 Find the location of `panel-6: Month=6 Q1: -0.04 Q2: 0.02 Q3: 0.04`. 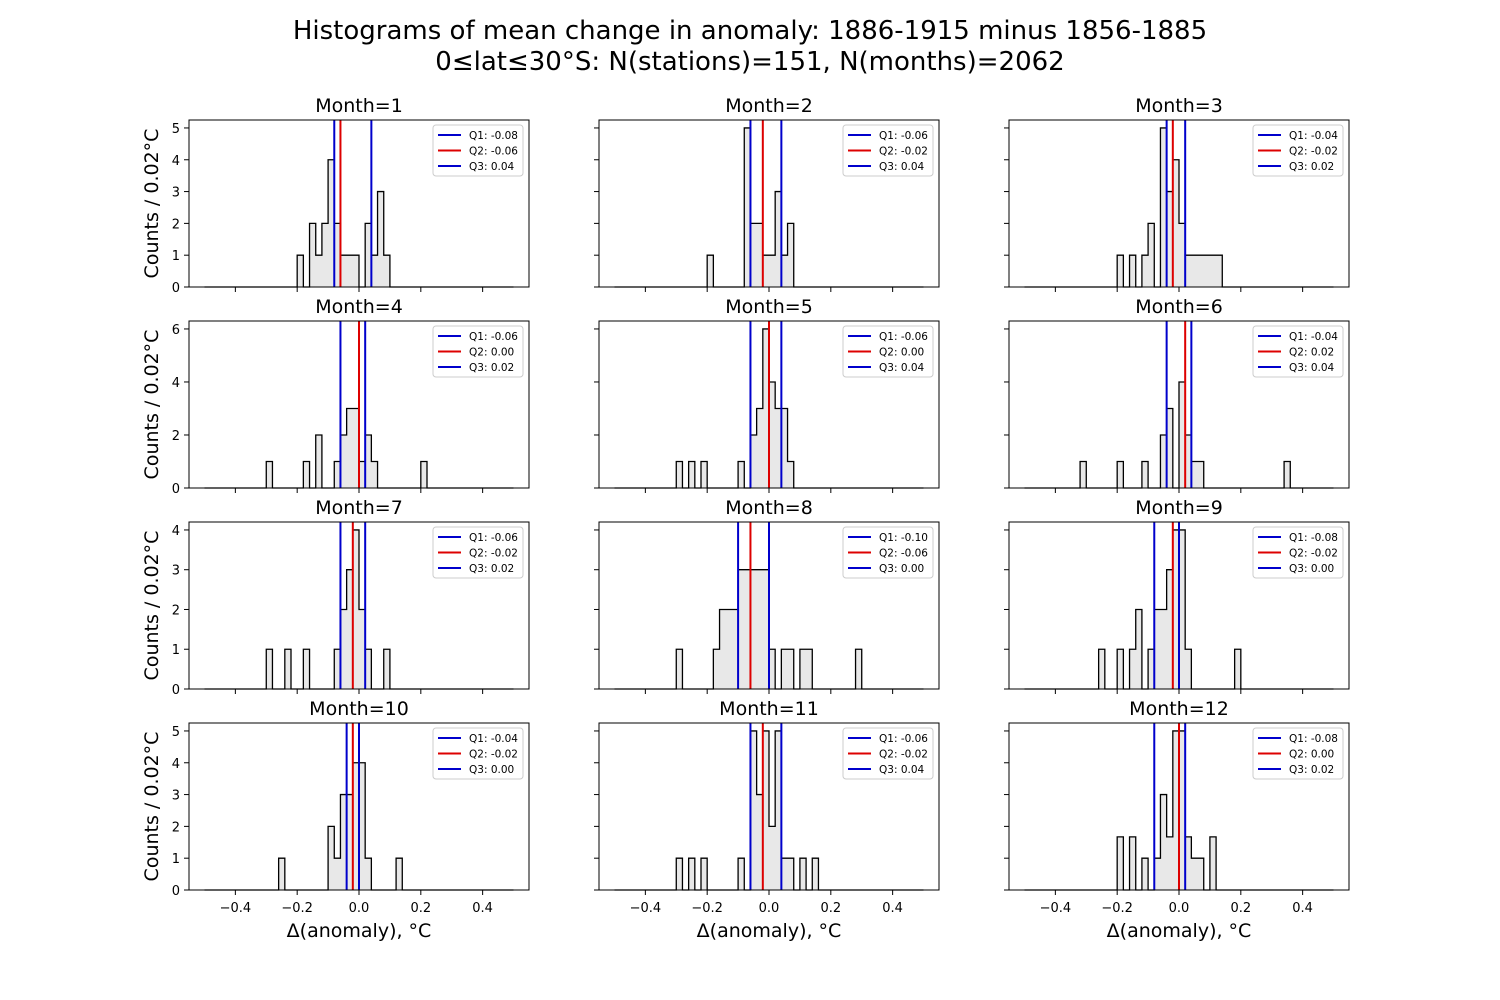

panel-6: Month=6 Q1: -0.04 Q2: 0.02 Q3: 0.04 is located at coordinates (1177, 394).